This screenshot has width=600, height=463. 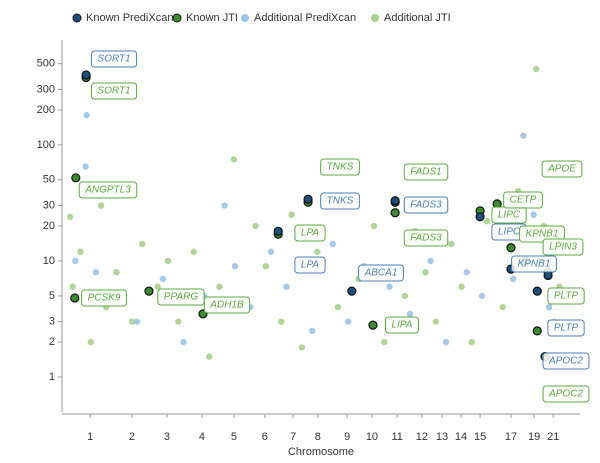 I want to click on y-tick-label: 100, so click(x=46, y=145).